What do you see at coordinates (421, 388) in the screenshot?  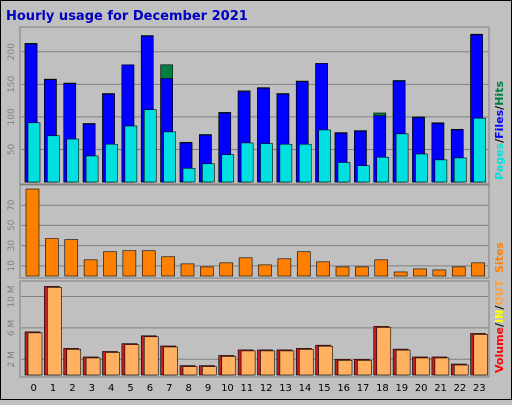 I see `x-tick-label: 20` at bounding box center [421, 388].